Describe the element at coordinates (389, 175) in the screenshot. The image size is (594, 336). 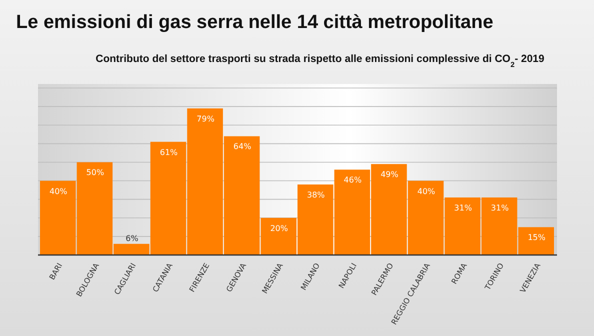
I see `data-label: 49%` at that location.